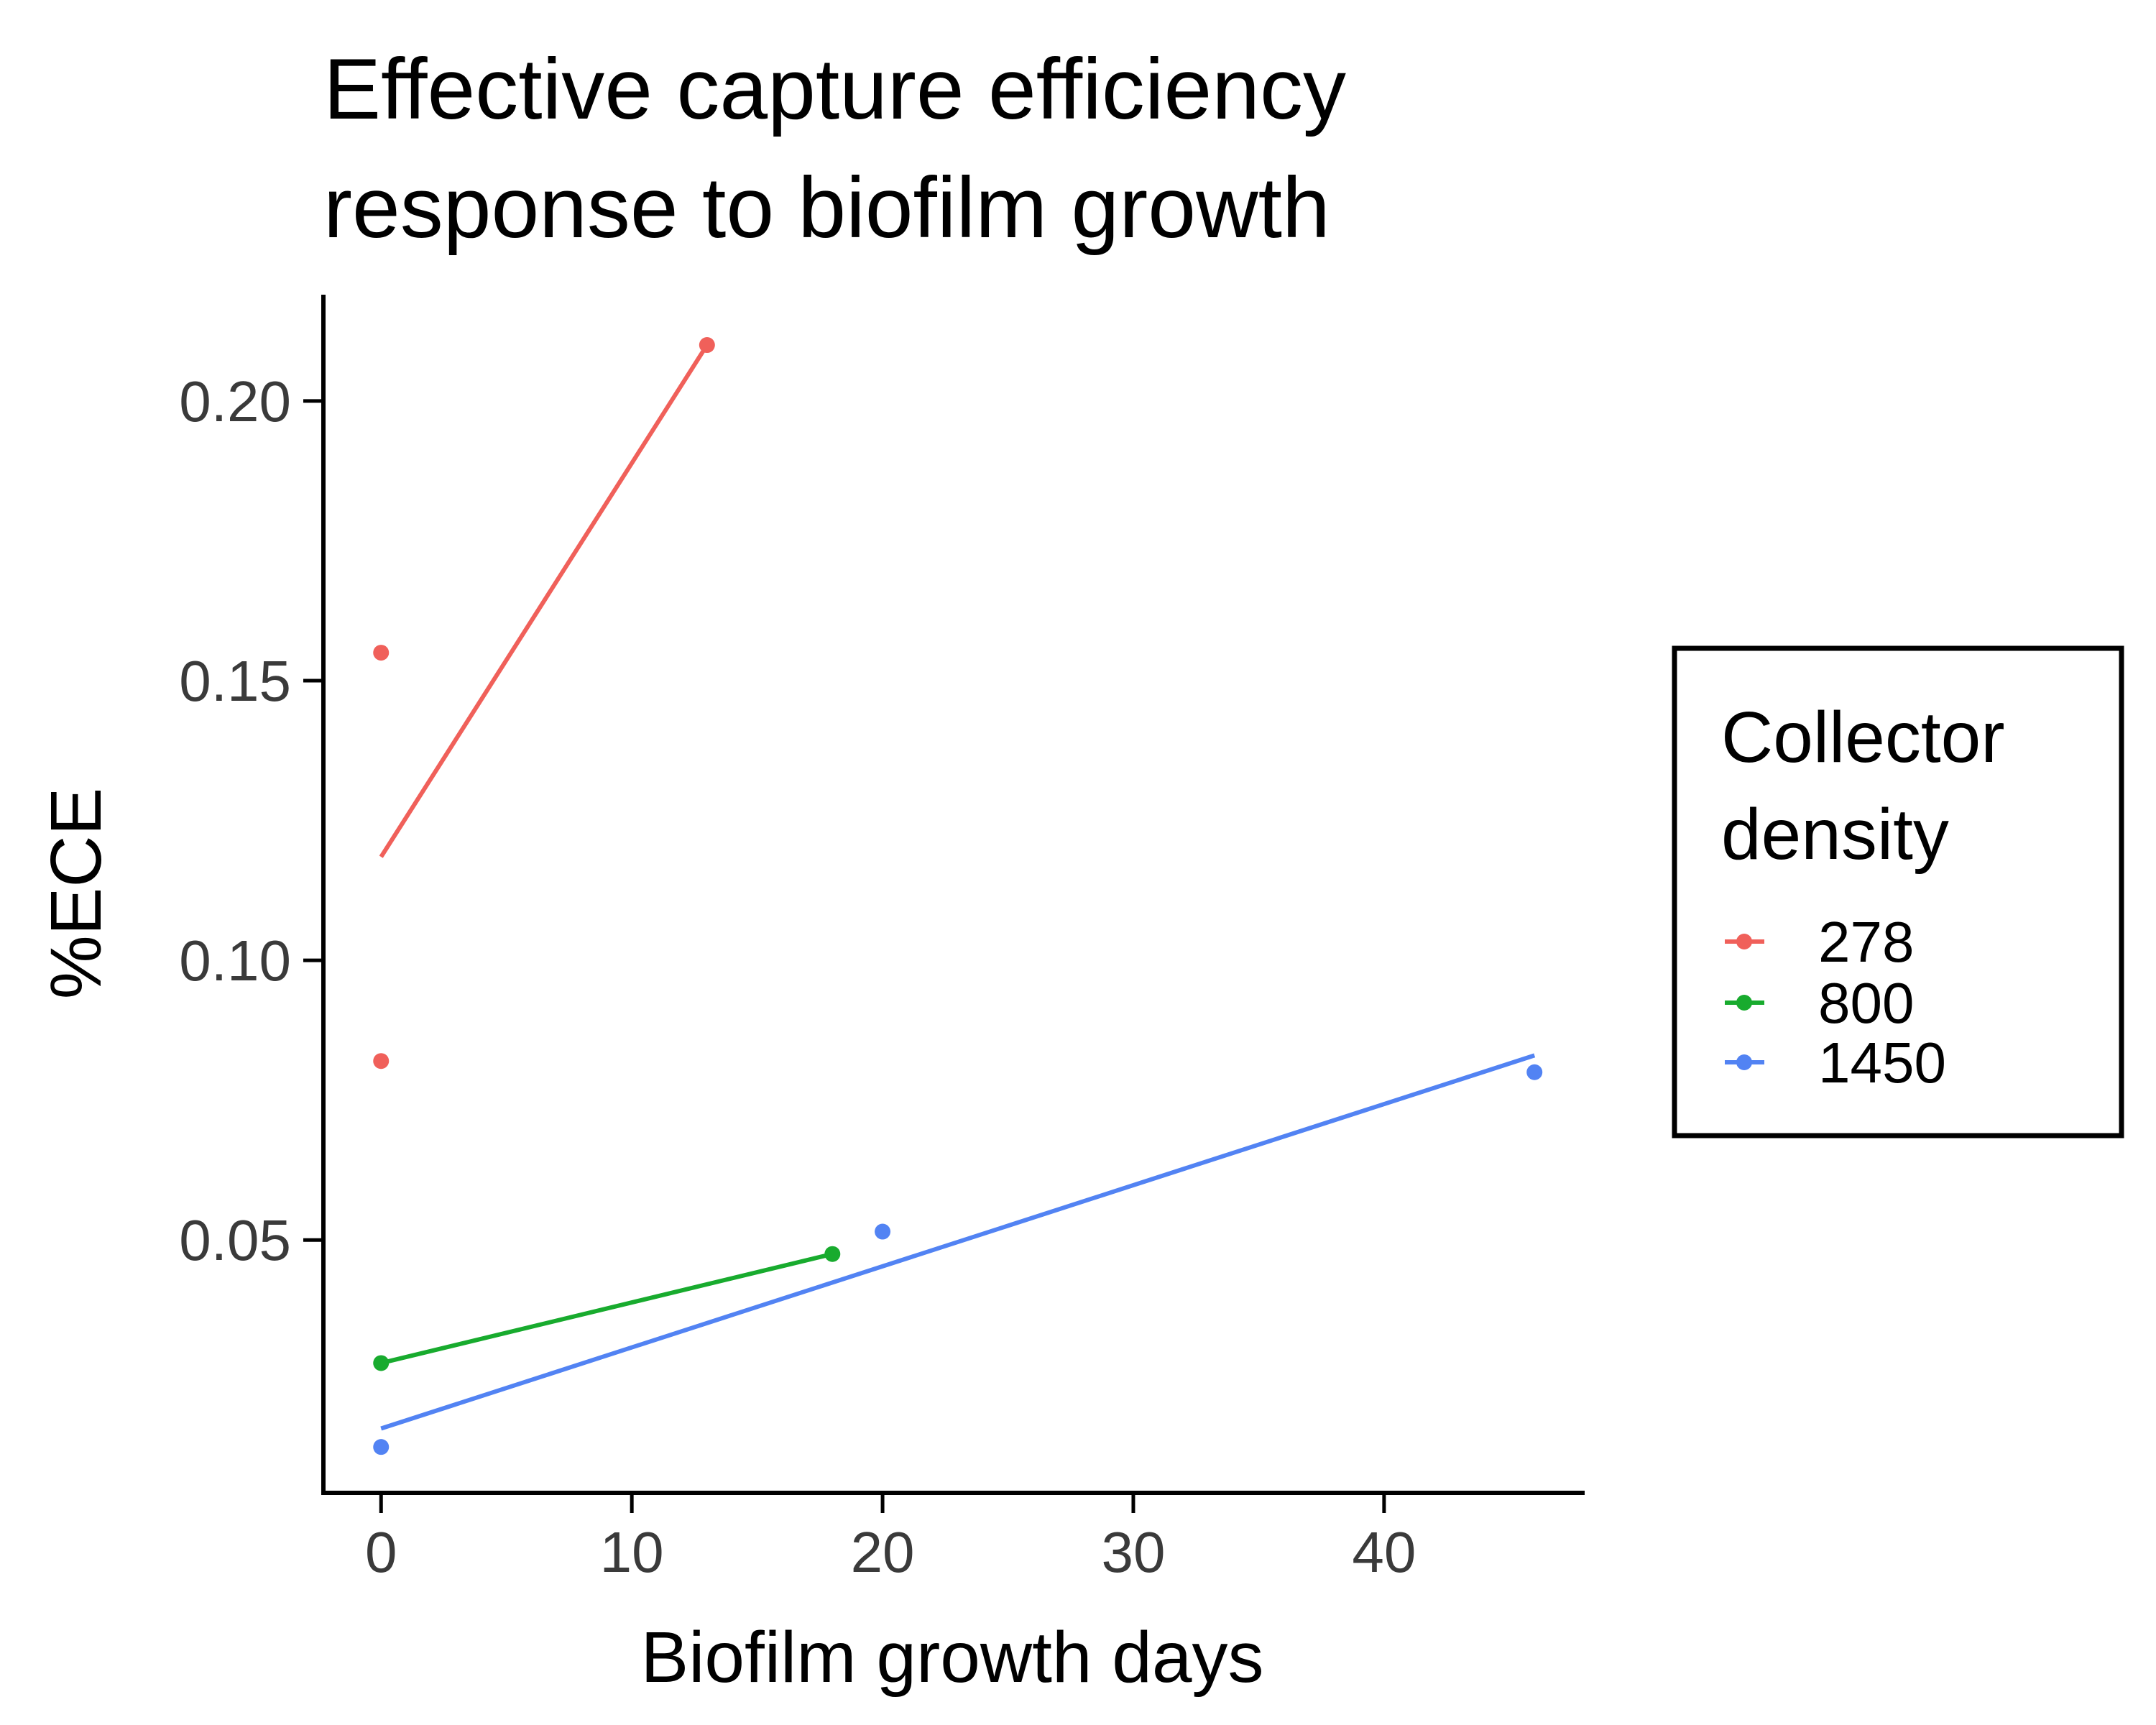 The image size is (2156, 1725). I want to click on x-tick-label: 40, so click(1384, 1552).